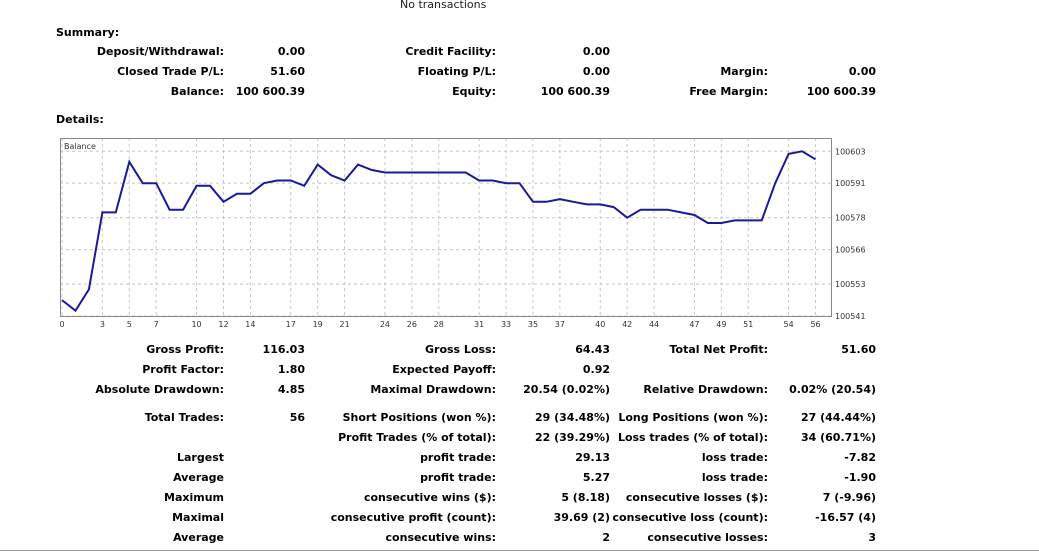 The height and width of the screenshot is (553, 1039). What do you see at coordinates (159, 389) in the screenshot?
I see `absolute-drawdown-label: Absolute Drawdown:` at bounding box center [159, 389].